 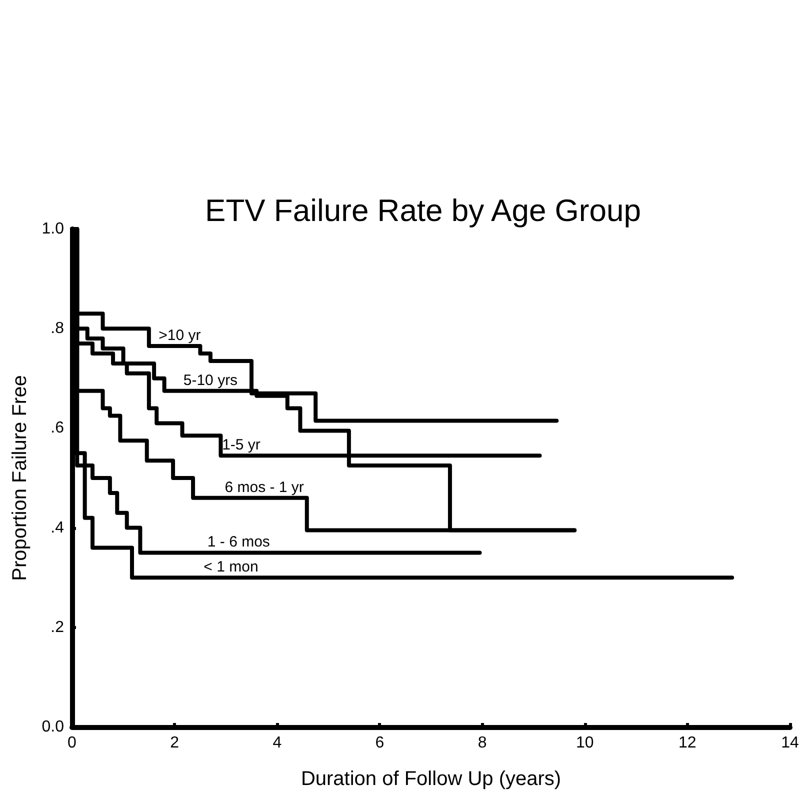 What do you see at coordinates (231, 567) in the screenshot?
I see `annotation: < 1 mon` at bounding box center [231, 567].